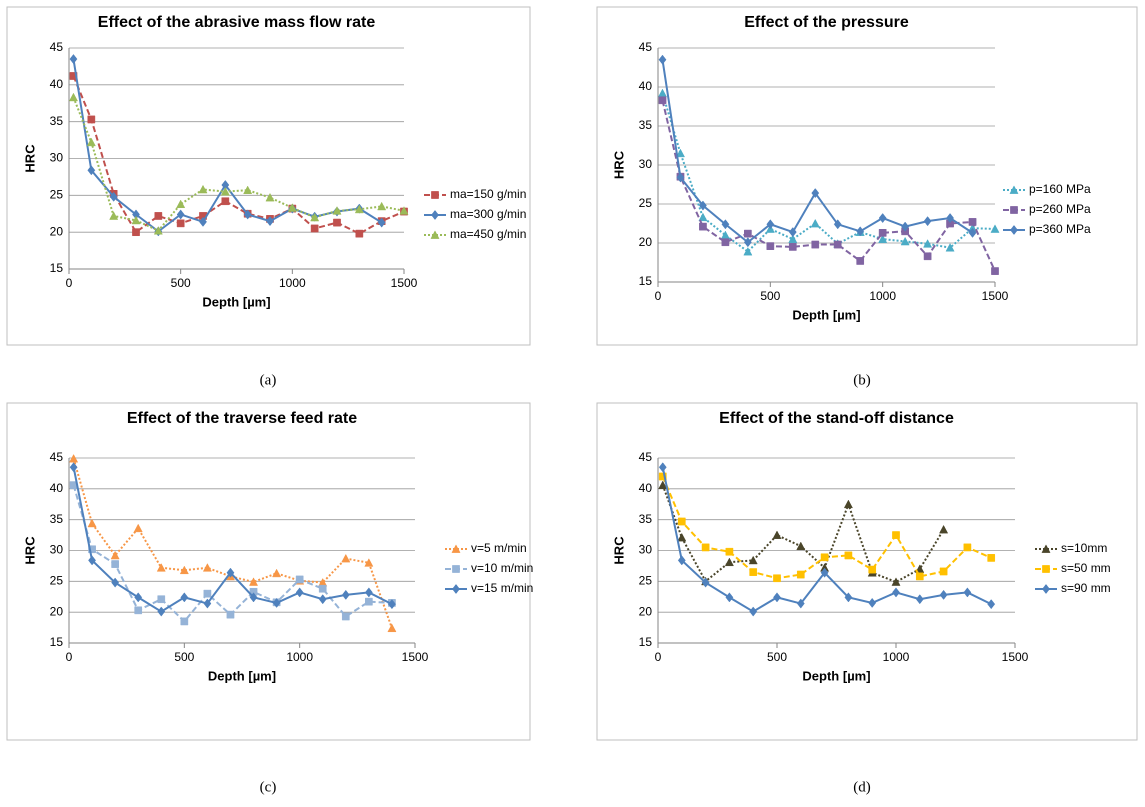  Describe the element at coordinates (658, 296) in the screenshot. I see `x-tick-label: 0` at that location.